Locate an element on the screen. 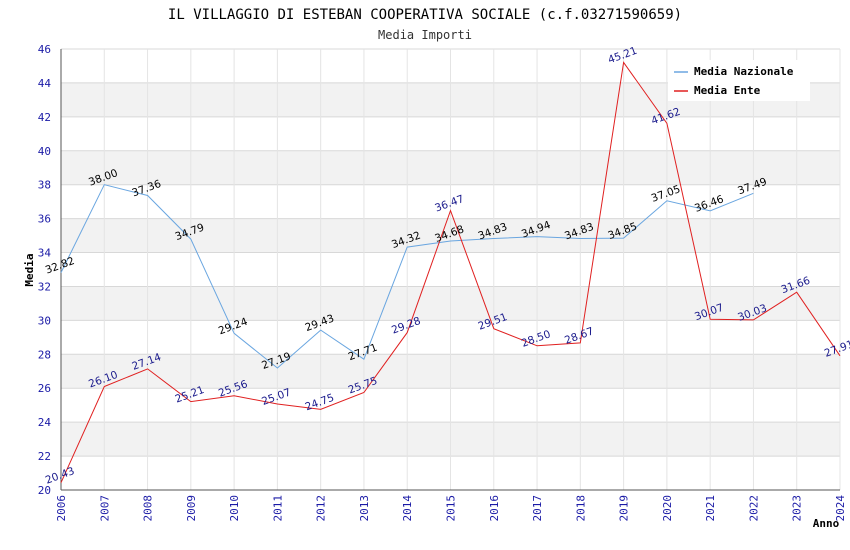 The width and height of the screenshot is (850, 550). x-tick-label: 2015 is located at coordinates (451, 508).